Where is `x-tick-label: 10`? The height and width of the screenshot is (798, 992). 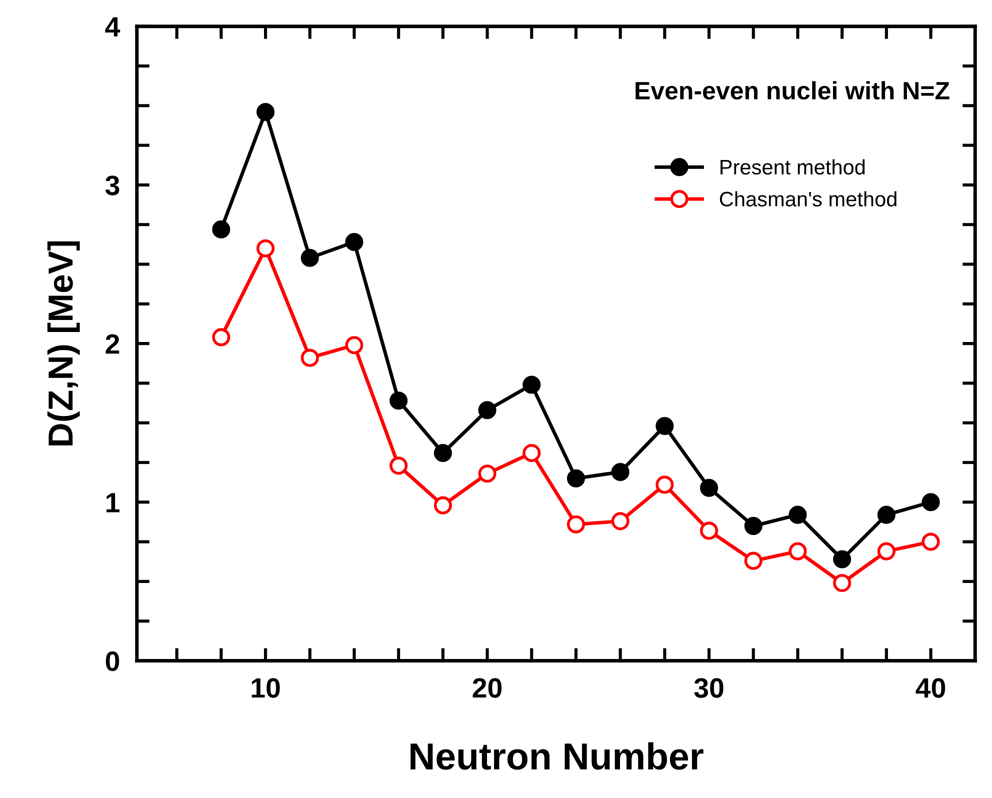
x-tick-label: 10 is located at coordinates (266, 688).